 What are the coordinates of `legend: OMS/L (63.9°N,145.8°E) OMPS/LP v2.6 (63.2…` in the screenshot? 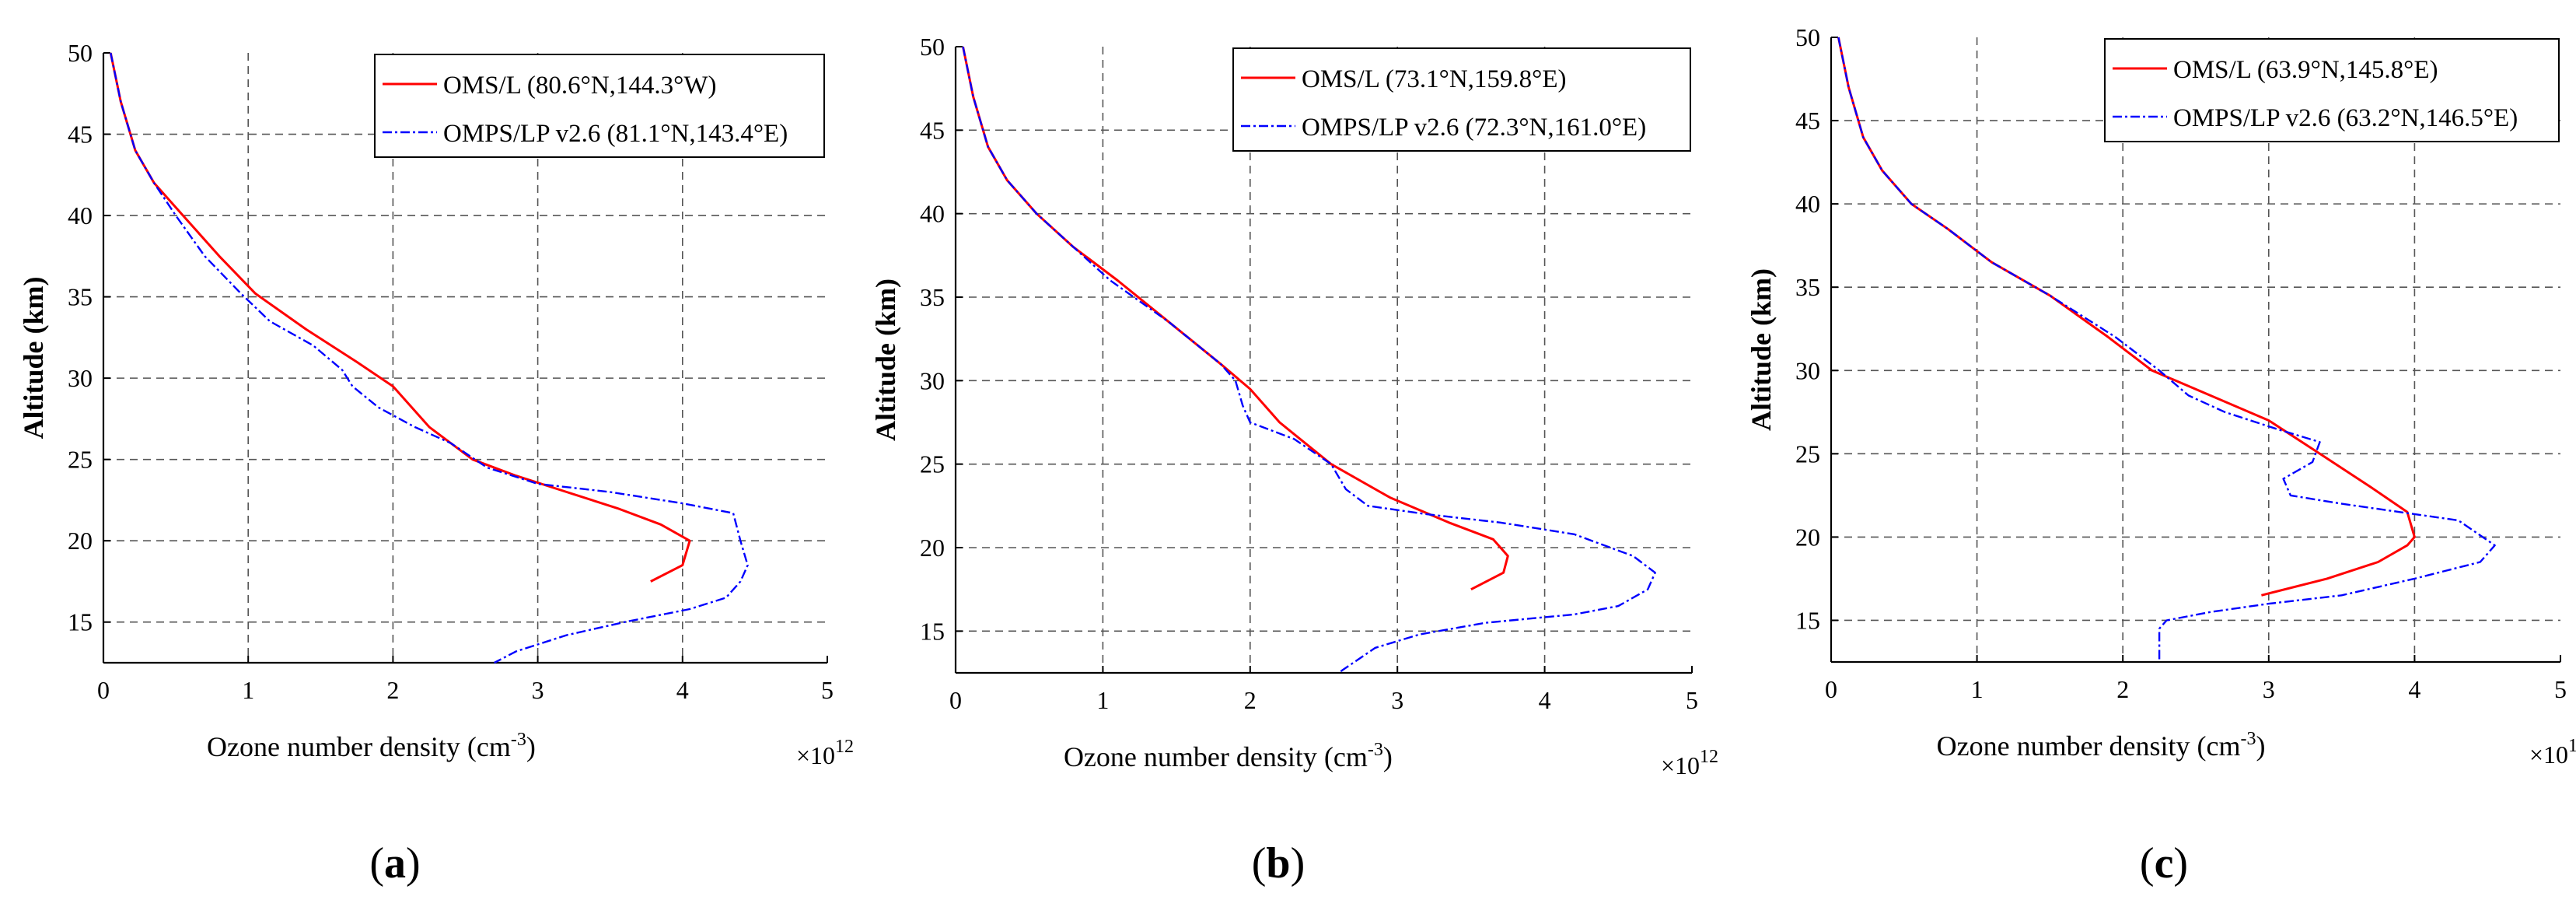 It's located at (2332, 90).